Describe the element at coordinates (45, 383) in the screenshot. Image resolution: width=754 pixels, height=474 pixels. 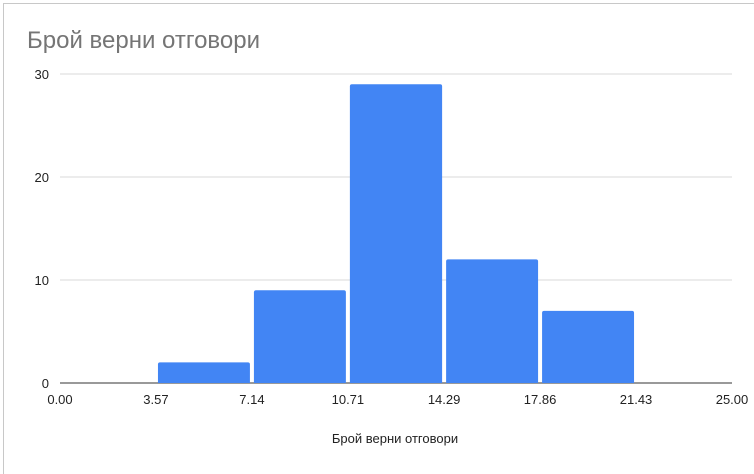
I see `y-tick-label: 0` at that location.